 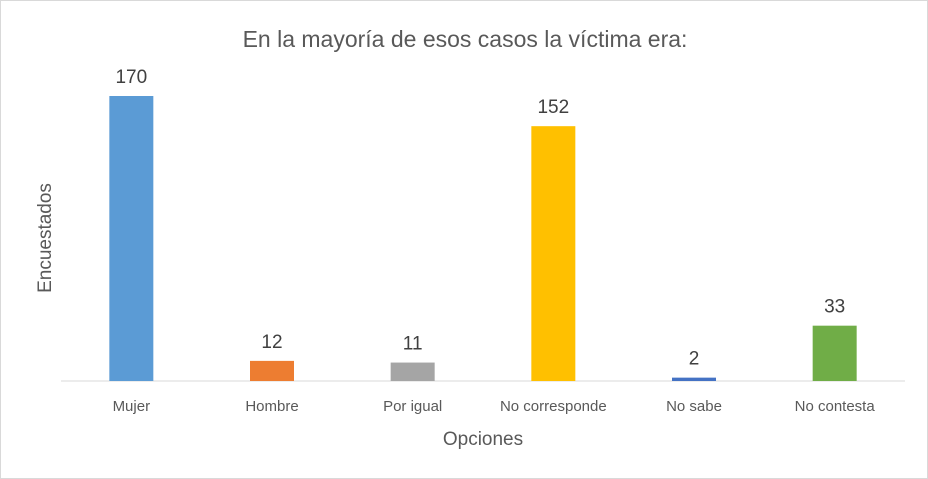 I want to click on x-tick-label-5: No contesta, so click(x=835, y=406).